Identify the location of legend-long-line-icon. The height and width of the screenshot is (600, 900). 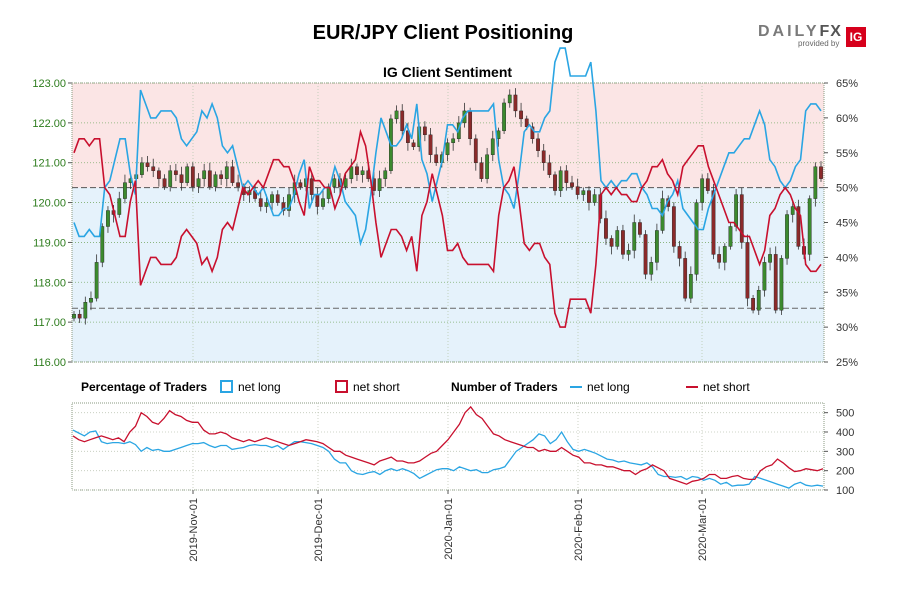
(576, 387).